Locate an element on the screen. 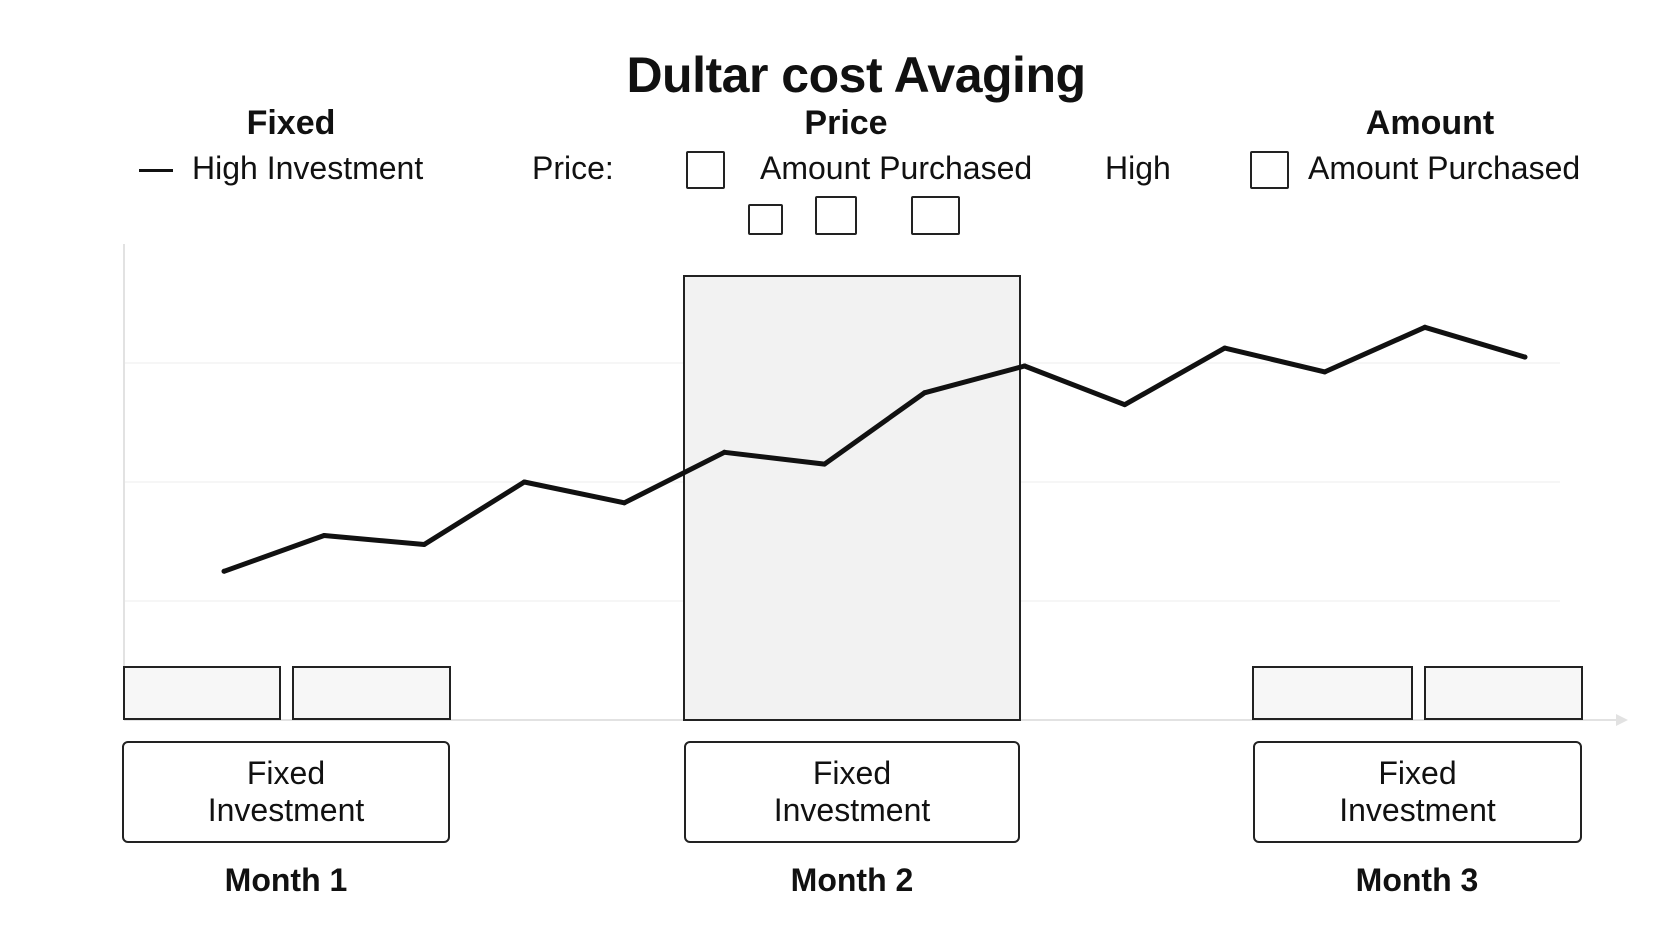 The image size is (1666, 937). fixed-investment-box-month-2: Fixed Investment is located at coordinates (852, 792).